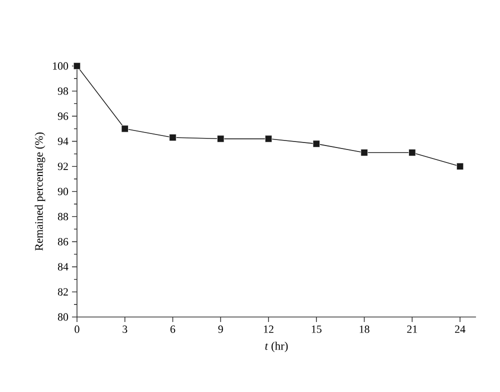  I want to click on y-tick-label: 94, so click(63, 141).